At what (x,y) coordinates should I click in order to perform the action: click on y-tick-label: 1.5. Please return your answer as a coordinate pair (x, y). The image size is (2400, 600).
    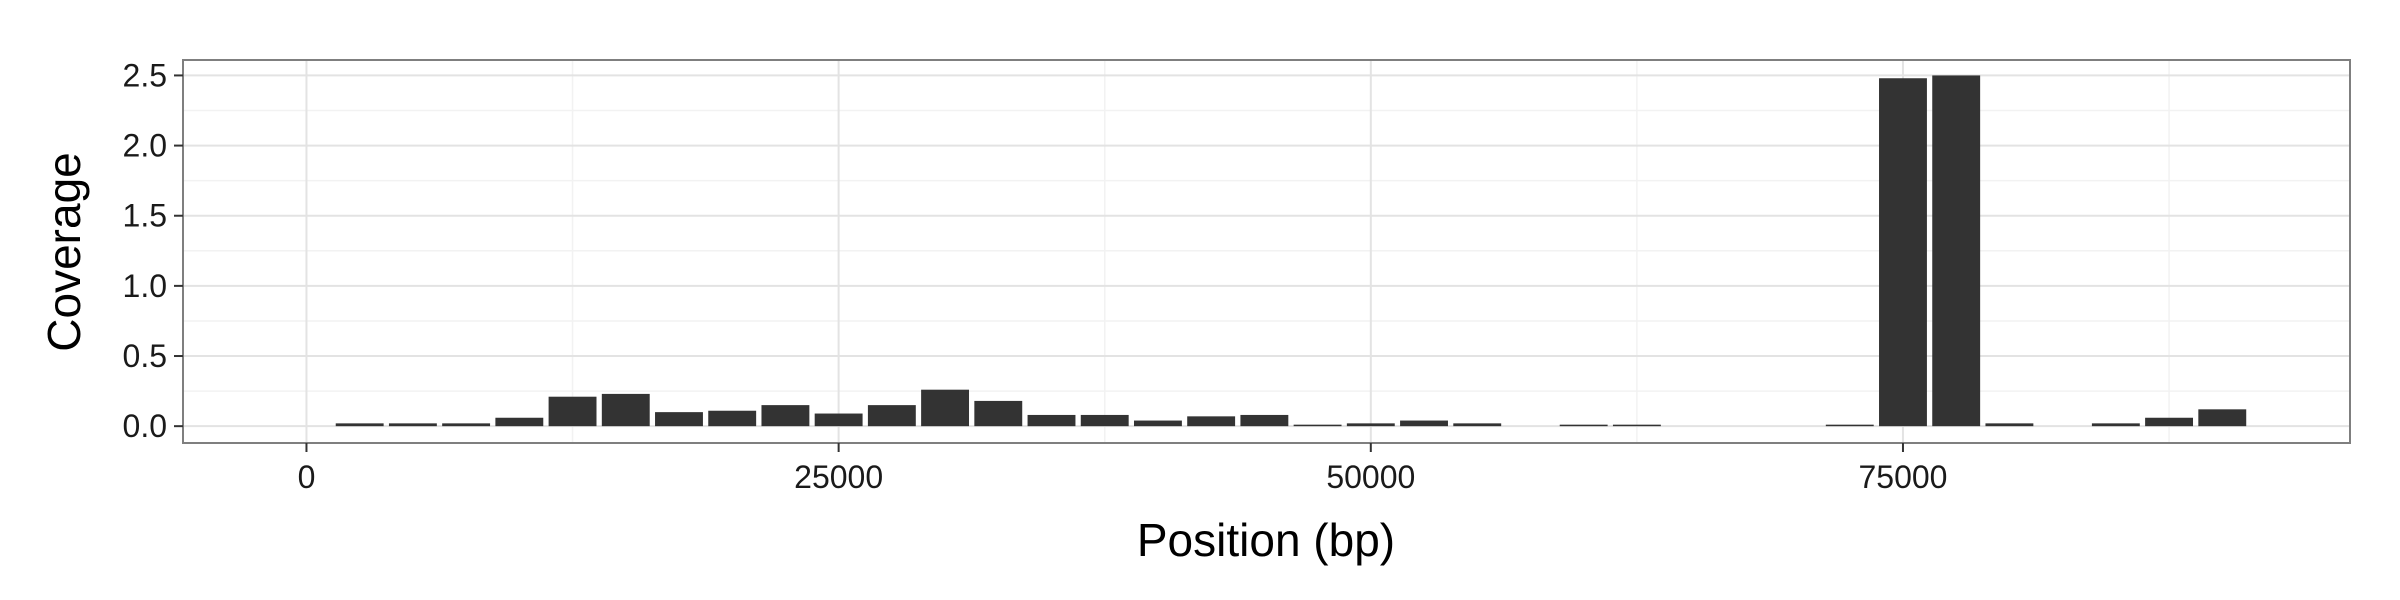
    Looking at the image, I should click on (145, 216).